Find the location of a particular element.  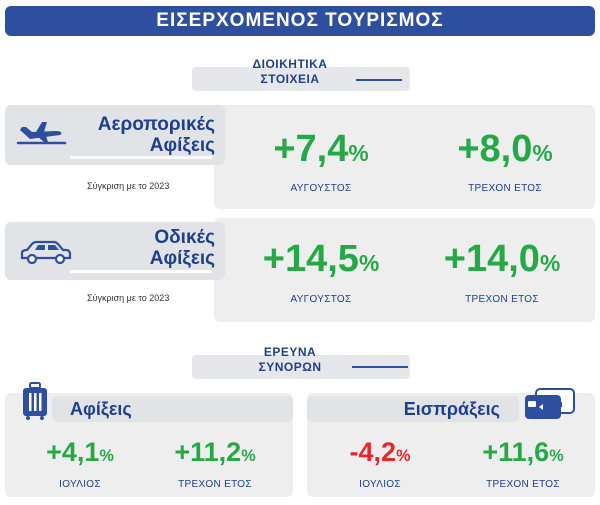

survey-receipts-stat-ytd: +11,6% ΤΡΕΧΟΝ ΕΤΟΣ is located at coordinates (523, 463).